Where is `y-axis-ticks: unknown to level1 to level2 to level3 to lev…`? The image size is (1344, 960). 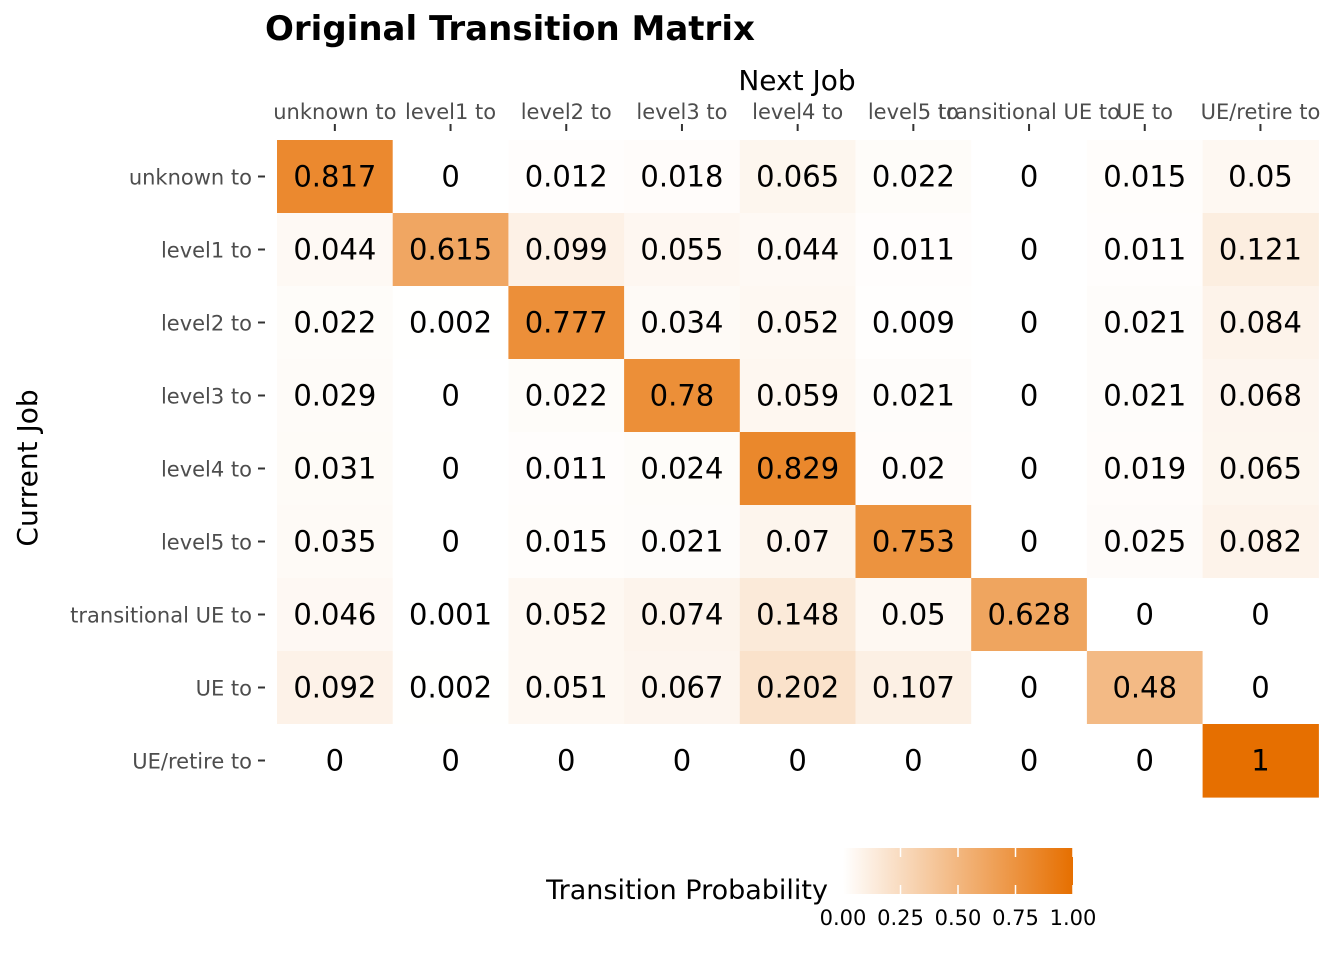 y-axis-ticks: unknown to level1 to level2 to level3 to lev… is located at coordinates (167, 470).